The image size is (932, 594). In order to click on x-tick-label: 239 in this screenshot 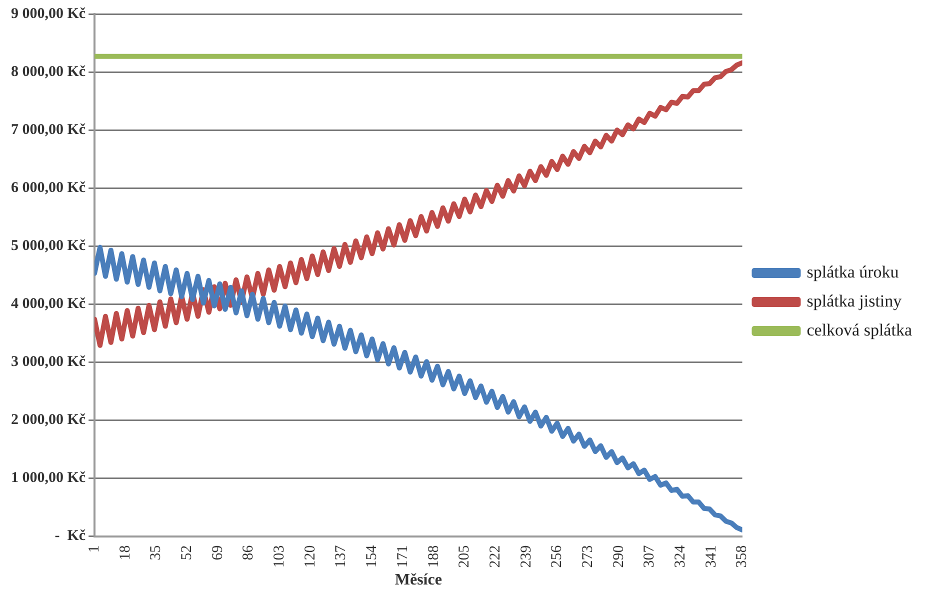, I will do `click(526, 556)`.